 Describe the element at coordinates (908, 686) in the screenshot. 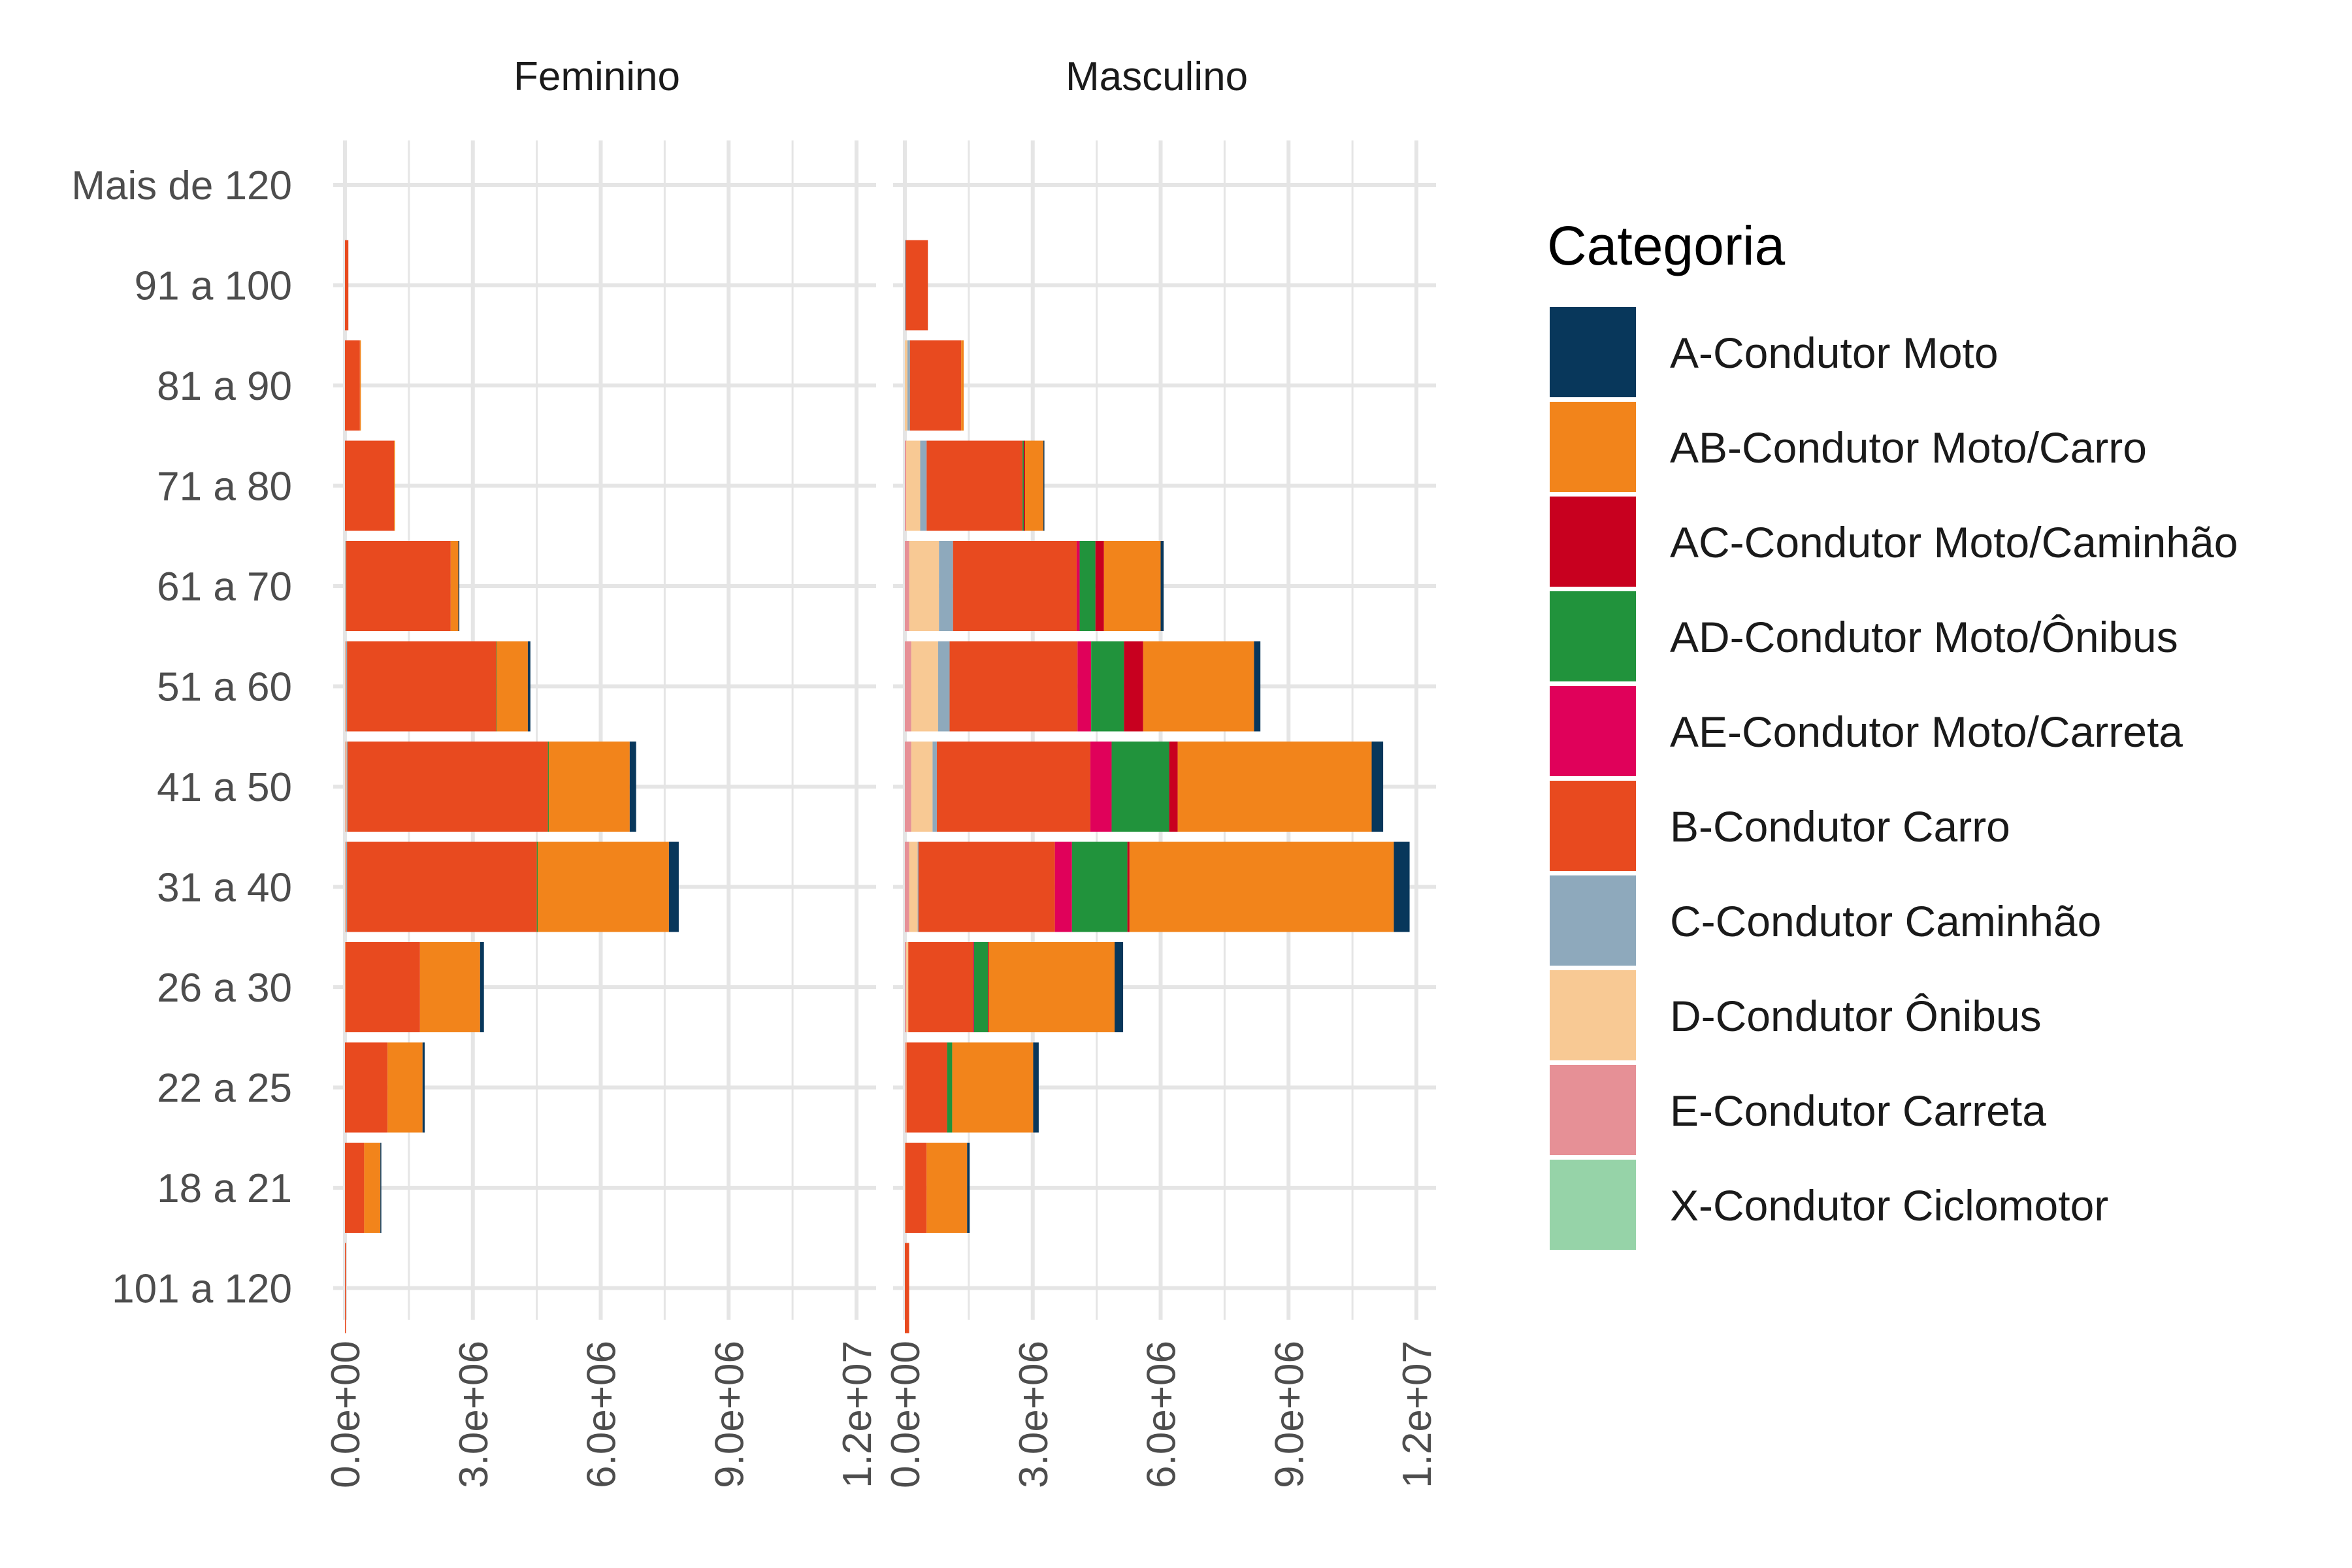

I see `bar-masculino-51-a-60-e-condutor-carreta` at that location.